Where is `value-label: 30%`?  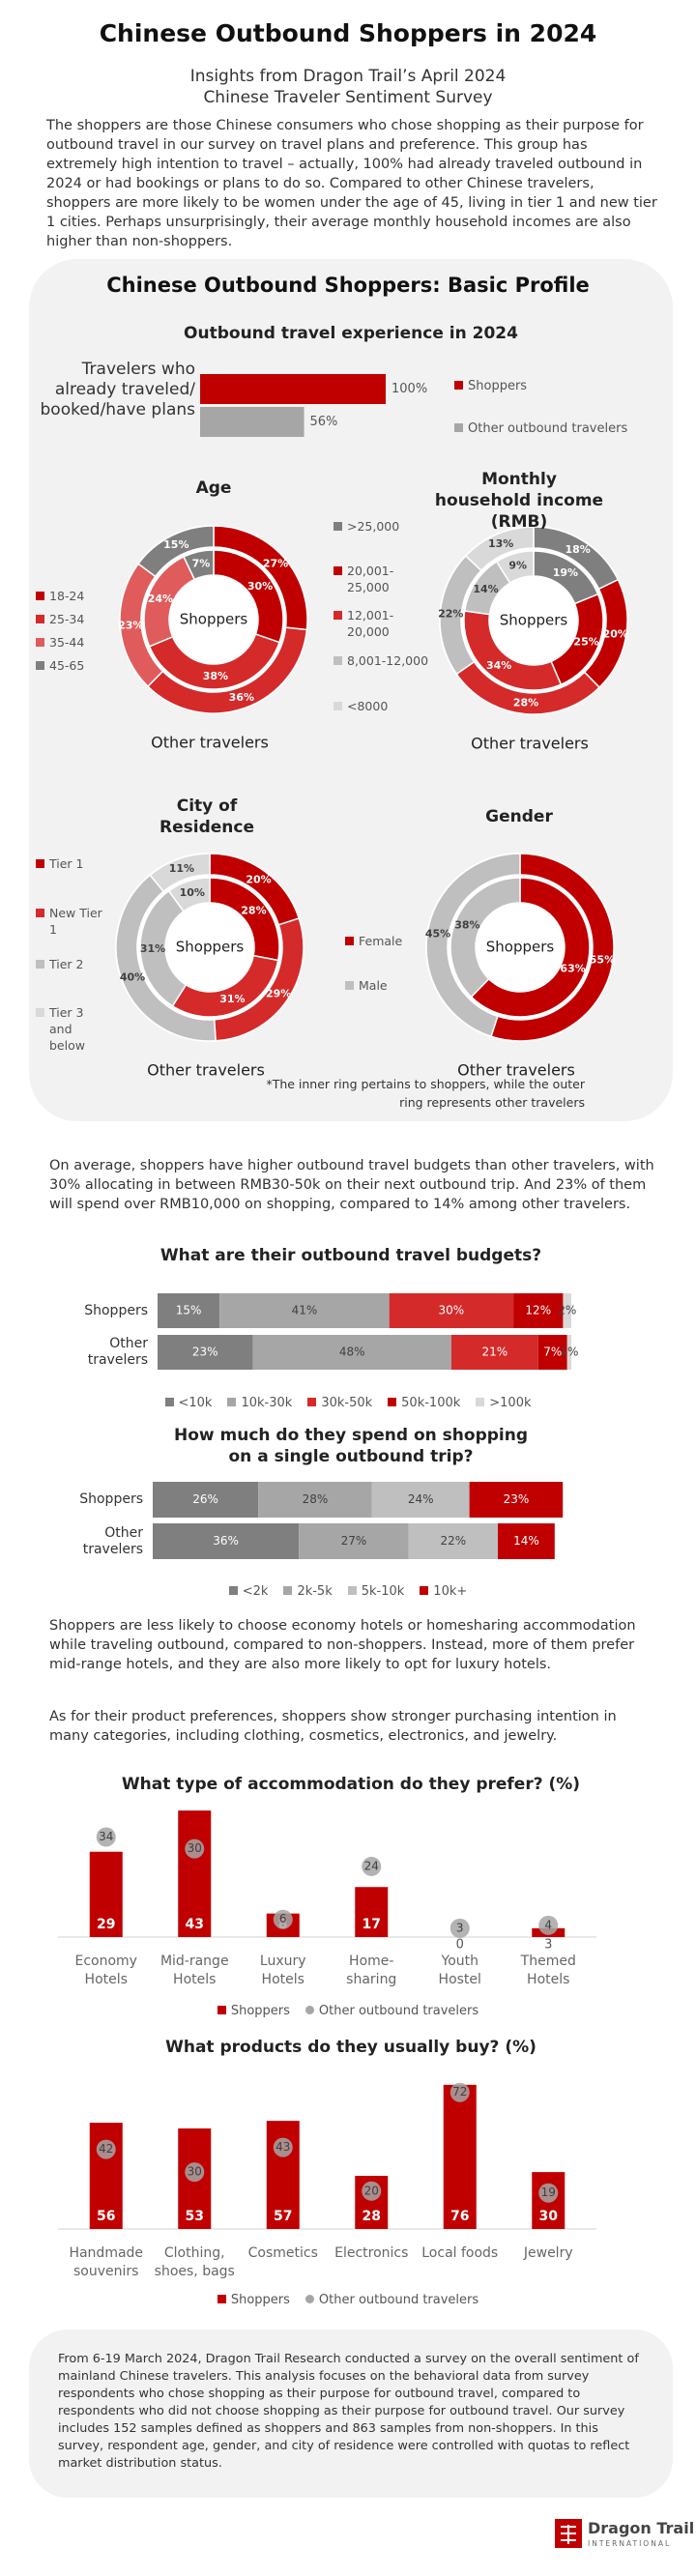
value-label: 30% is located at coordinates (452, 1310).